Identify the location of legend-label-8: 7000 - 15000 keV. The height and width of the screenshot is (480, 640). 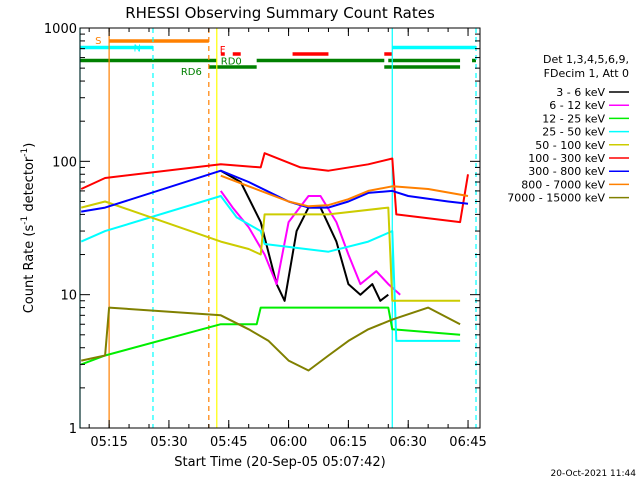
(556, 198).